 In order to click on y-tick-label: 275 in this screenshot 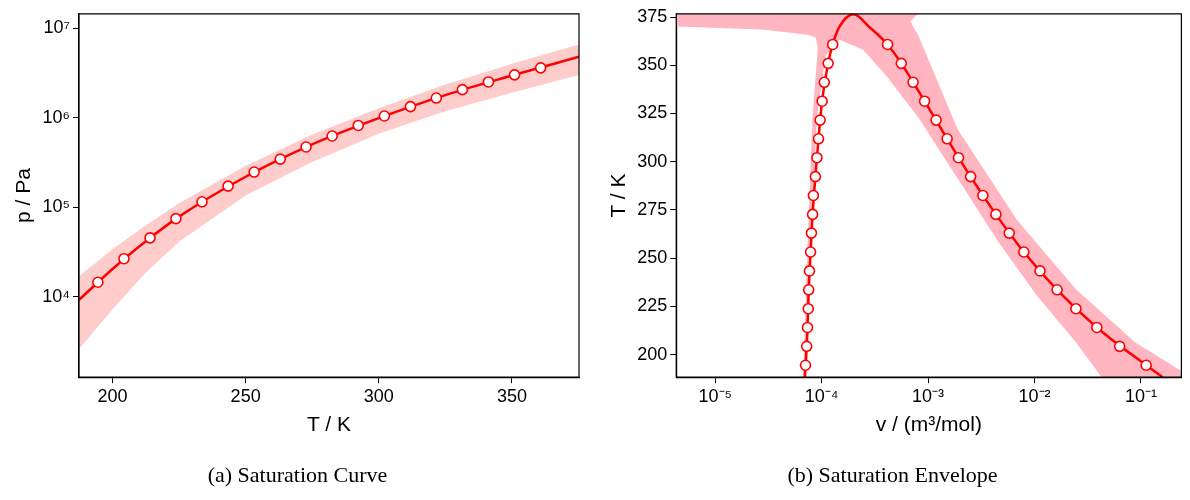, I will do `click(652, 208)`.